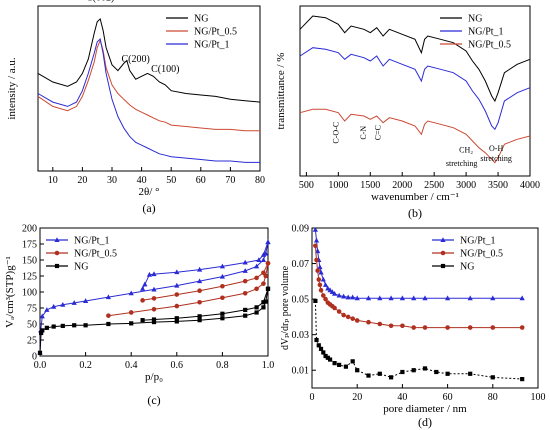 The width and height of the screenshot is (550, 430). What do you see at coordinates (466, 150) in the screenshot?
I see `band-label: CH₂` at bounding box center [466, 150].